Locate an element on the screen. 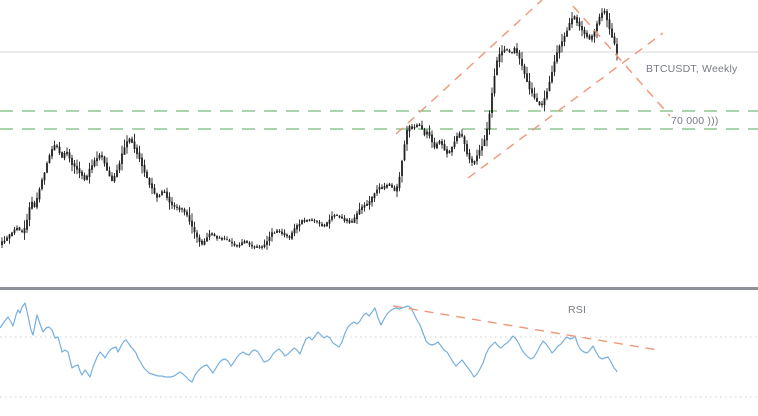  pane-separator is located at coordinates (379, 288).